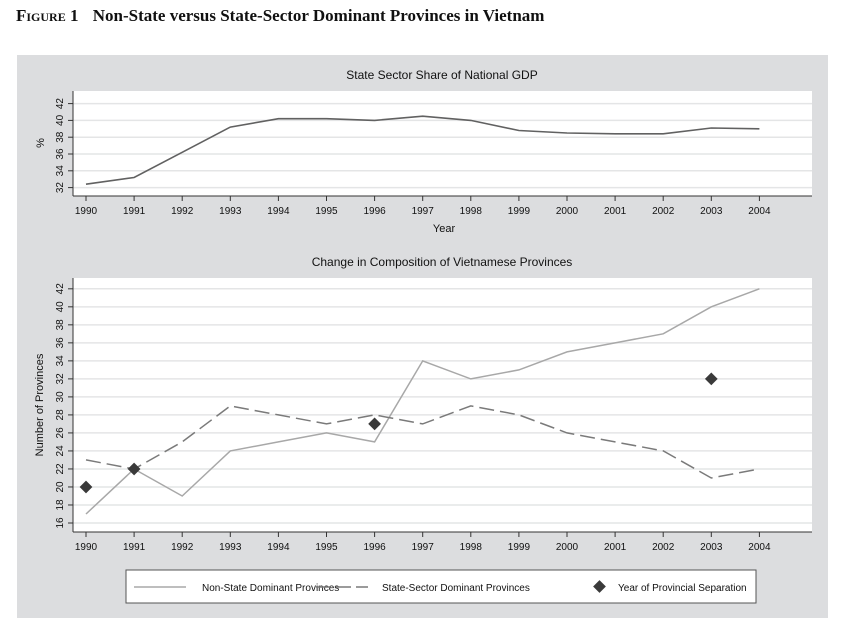  What do you see at coordinates (64, 405) in the screenshot?
I see `provinces-y-axis: 16 18 20 22 24 26 28 30 32 34 36 38 40 42` at bounding box center [64, 405].